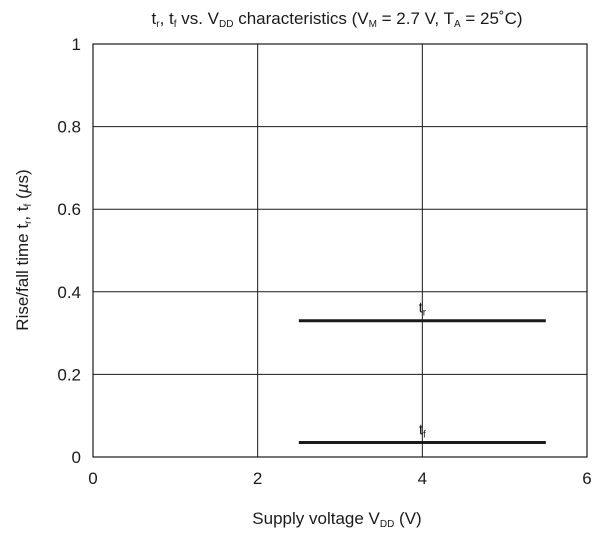 This screenshot has height=537, width=598. What do you see at coordinates (69, 127) in the screenshot?
I see `y-tick-label: 0.8` at bounding box center [69, 127].